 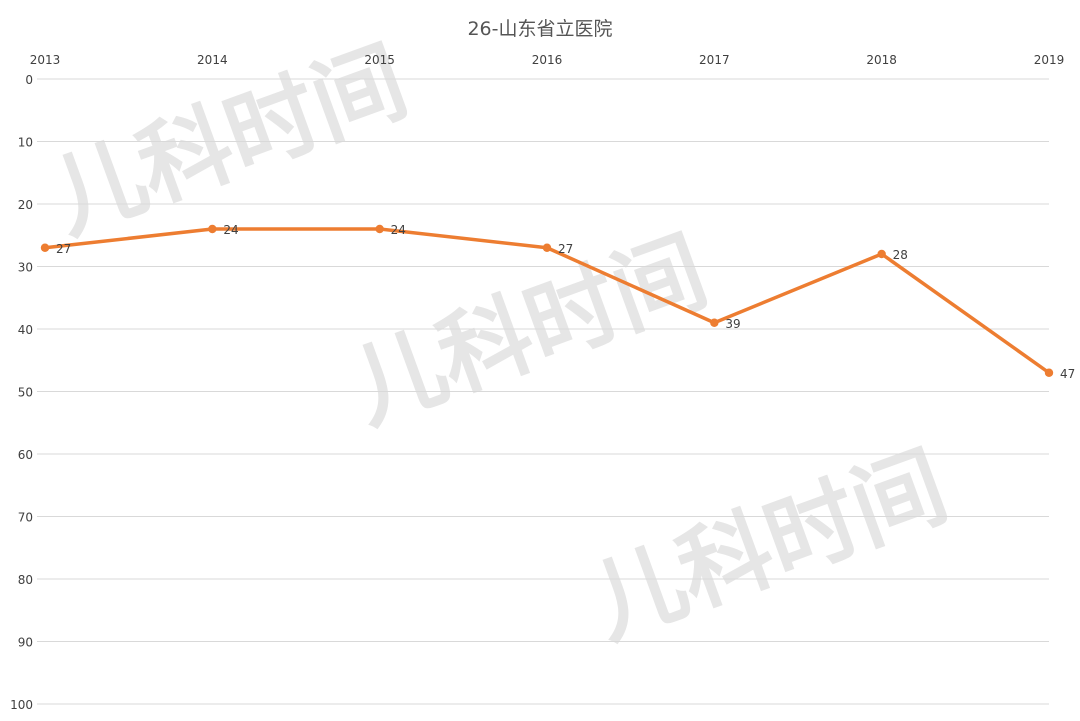 I want to click on x-tick-label: 2019, so click(x=1049, y=60).